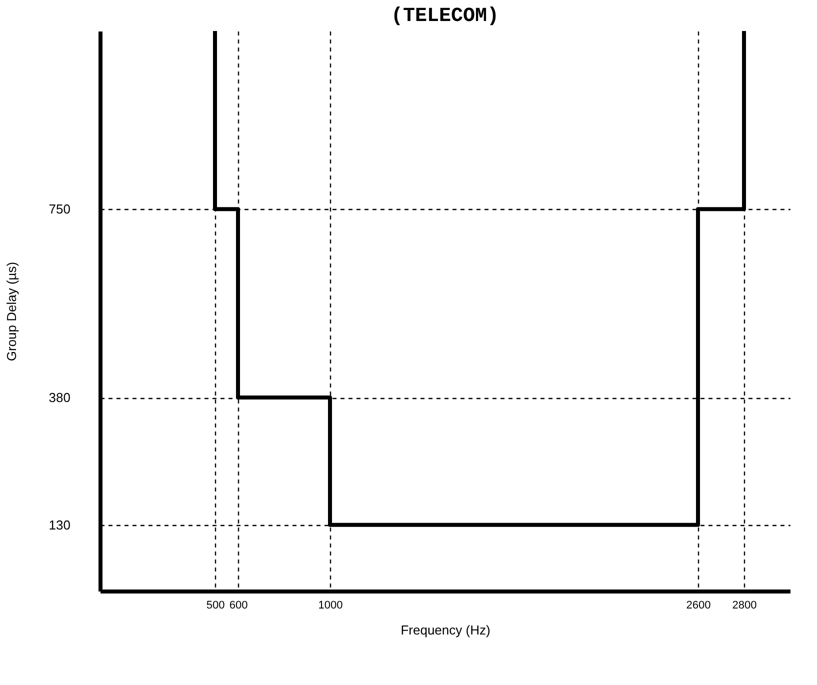 The width and height of the screenshot is (817, 685). What do you see at coordinates (445, 16) in the screenshot?
I see `chart-title: (TELECOM)` at bounding box center [445, 16].